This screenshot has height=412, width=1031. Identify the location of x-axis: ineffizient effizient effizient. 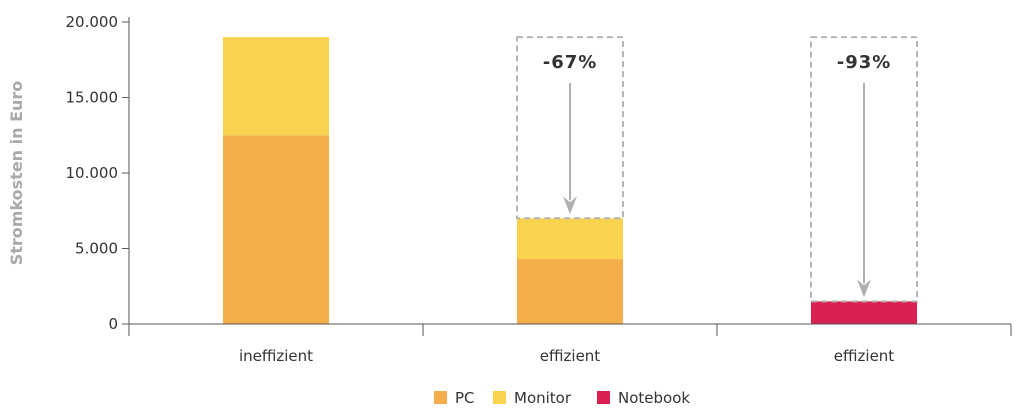
(570, 344).